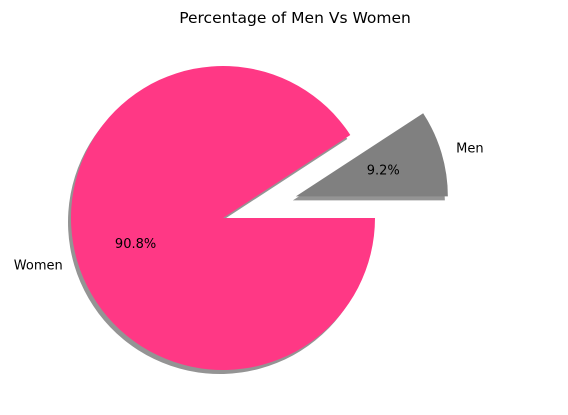  What do you see at coordinates (135, 244) in the screenshot?
I see `slice-pct-label-women: 90.8%` at bounding box center [135, 244].